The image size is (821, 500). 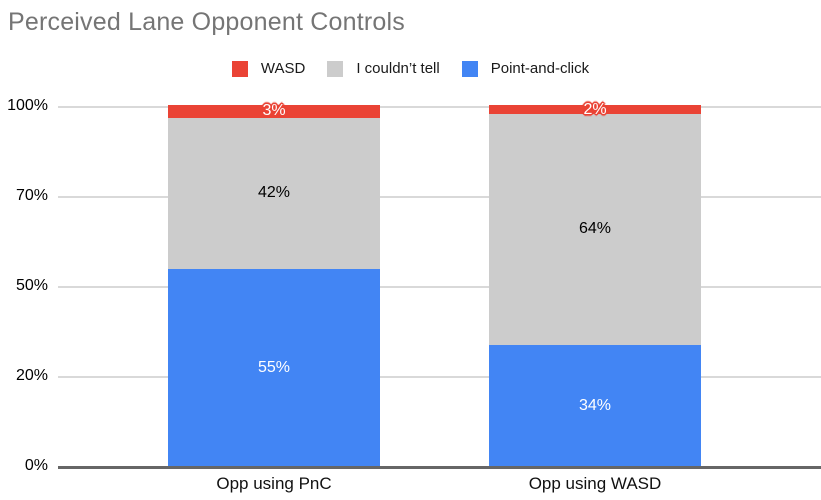 What do you see at coordinates (398, 68) in the screenshot?
I see `legend-item-label: I couldn’t tell` at bounding box center [398, 68].